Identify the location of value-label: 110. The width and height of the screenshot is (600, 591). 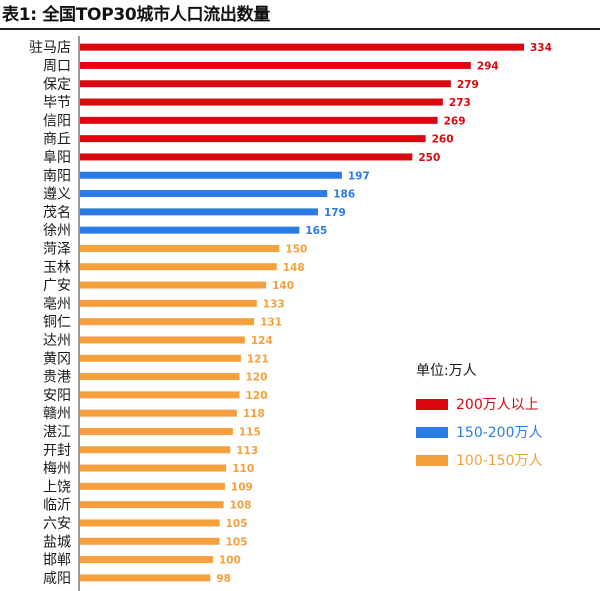
(243, 469).